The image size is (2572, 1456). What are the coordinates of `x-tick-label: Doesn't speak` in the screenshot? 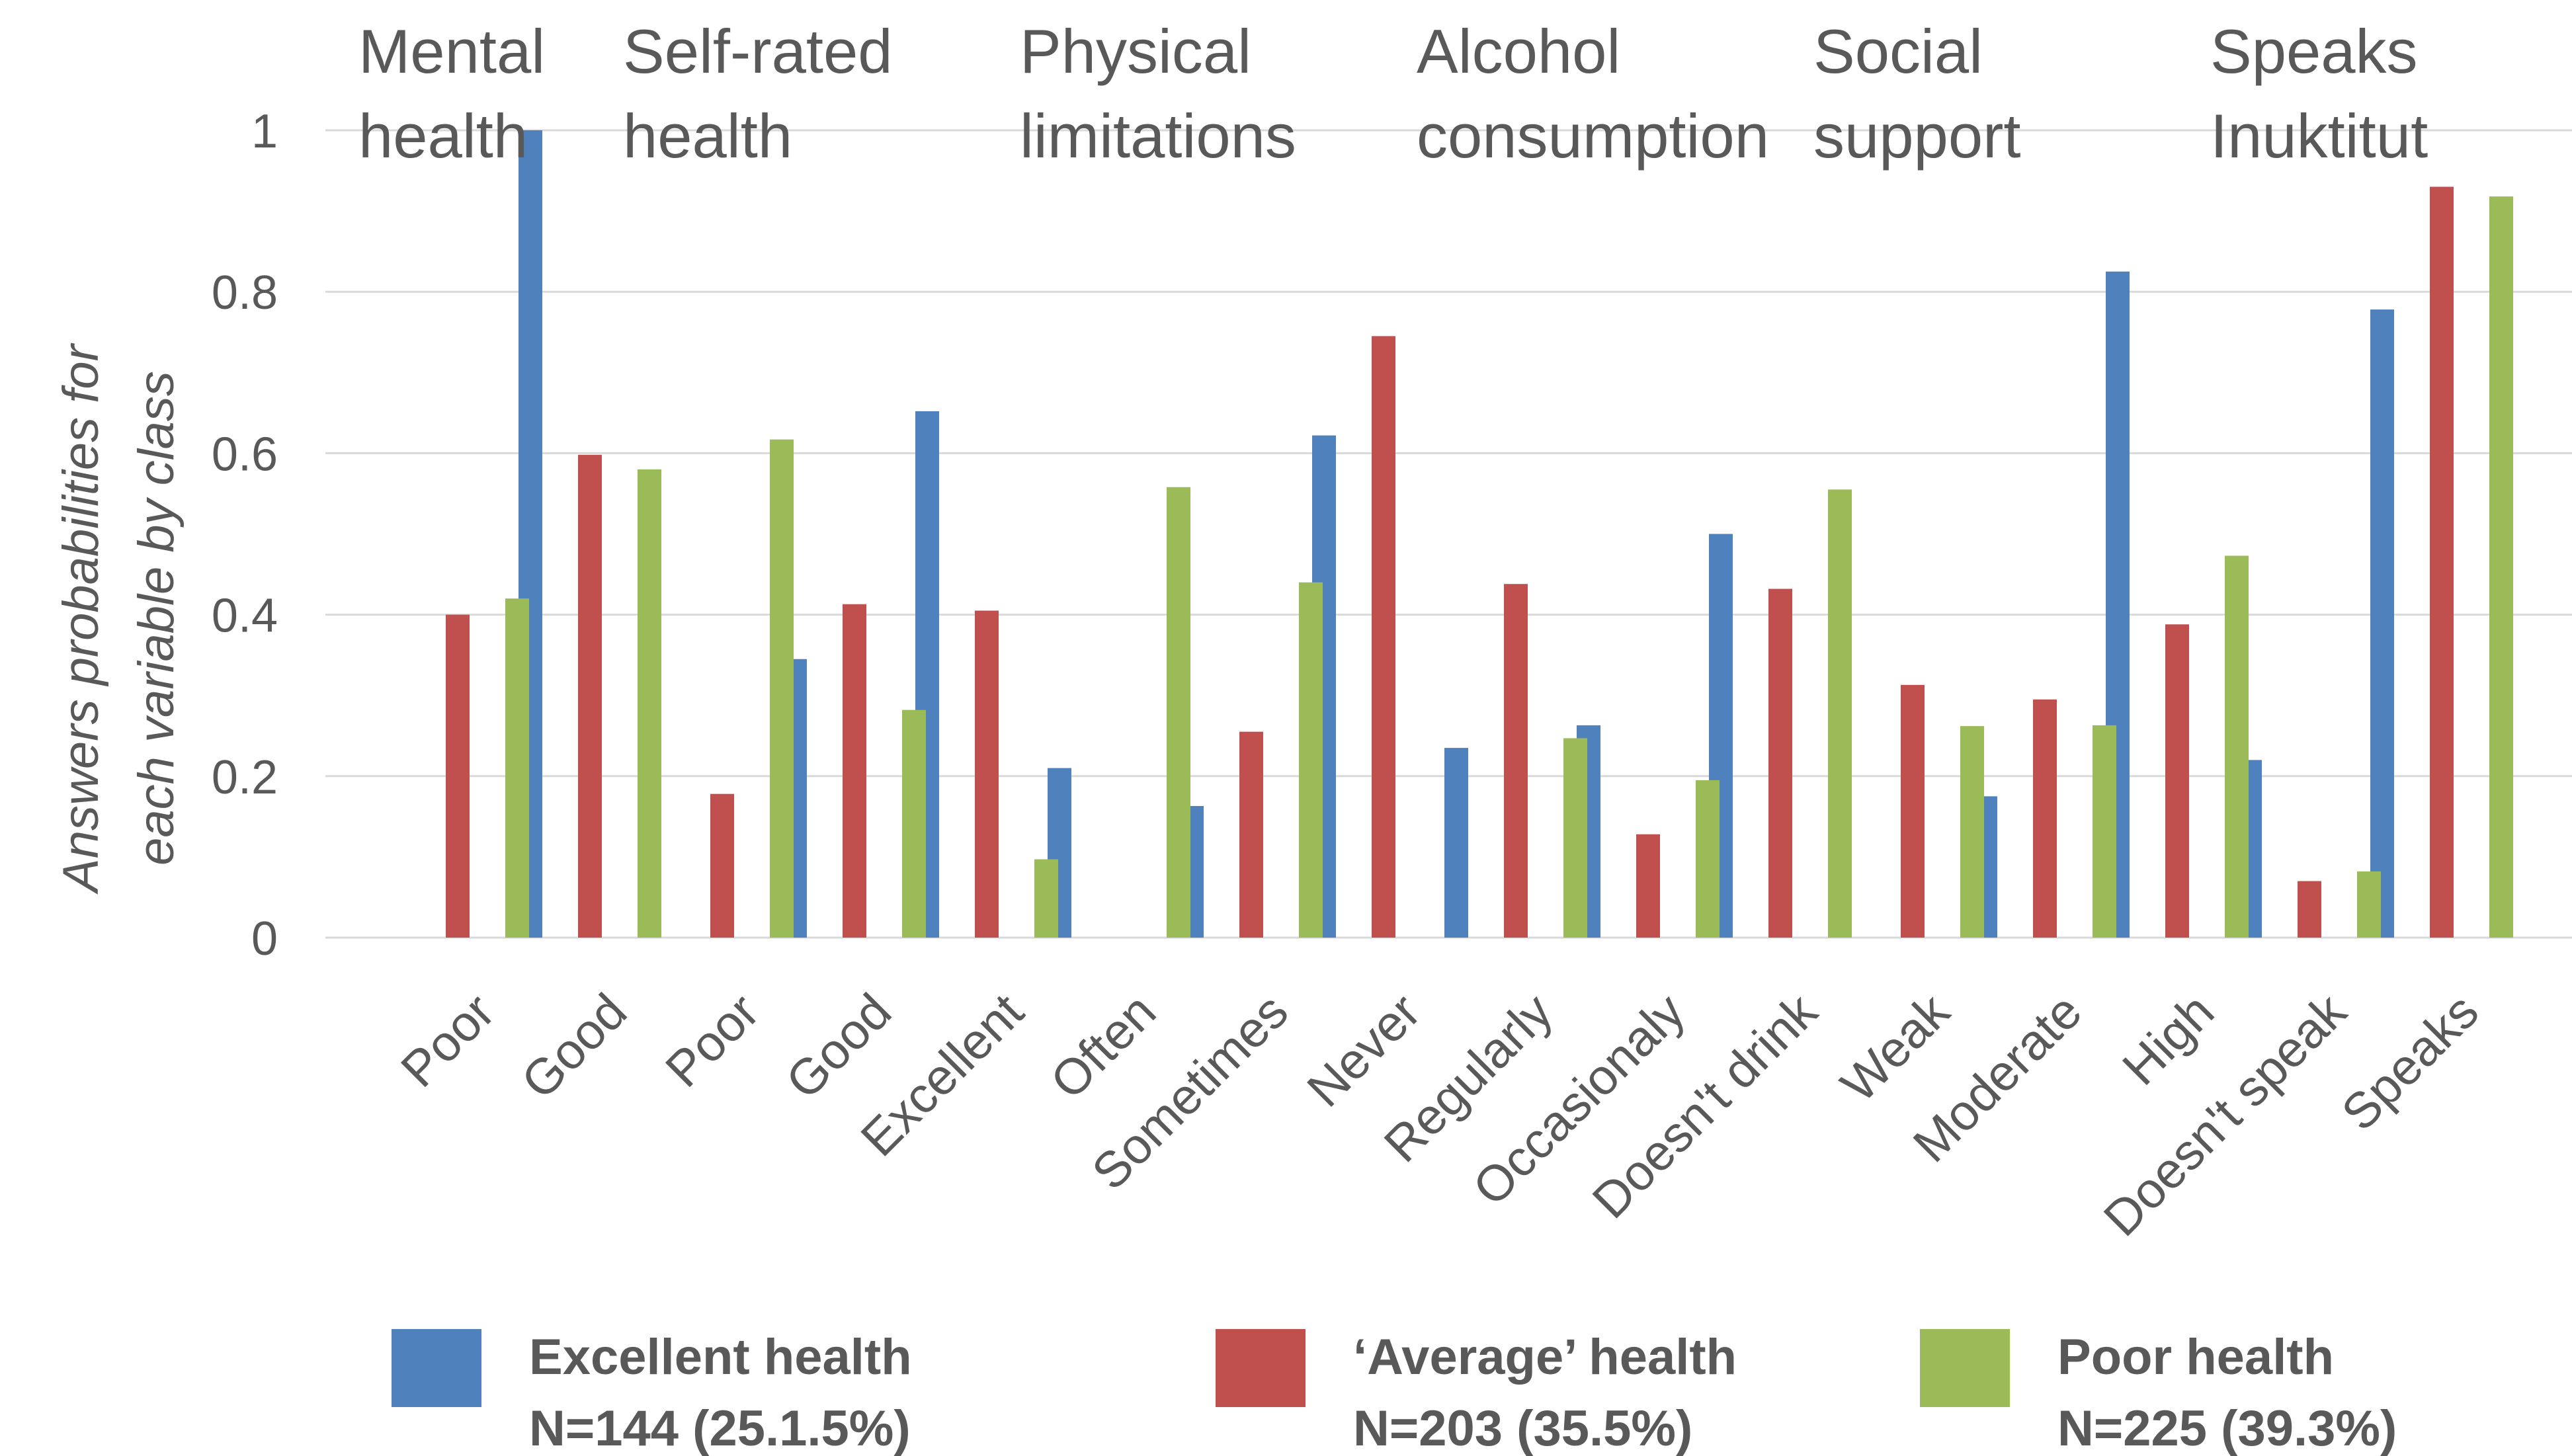 It's located at (2225, 1115).